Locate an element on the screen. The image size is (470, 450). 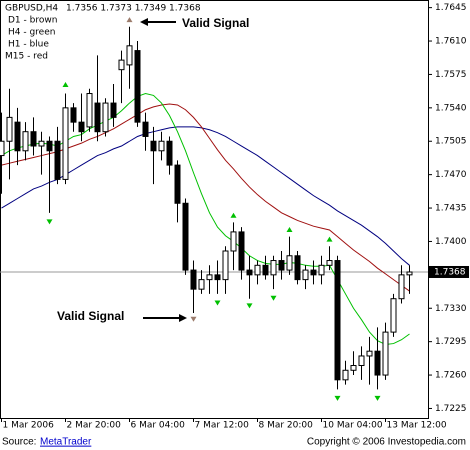
y-tick-label: 1.7540 is located at coordinates (451, 108).